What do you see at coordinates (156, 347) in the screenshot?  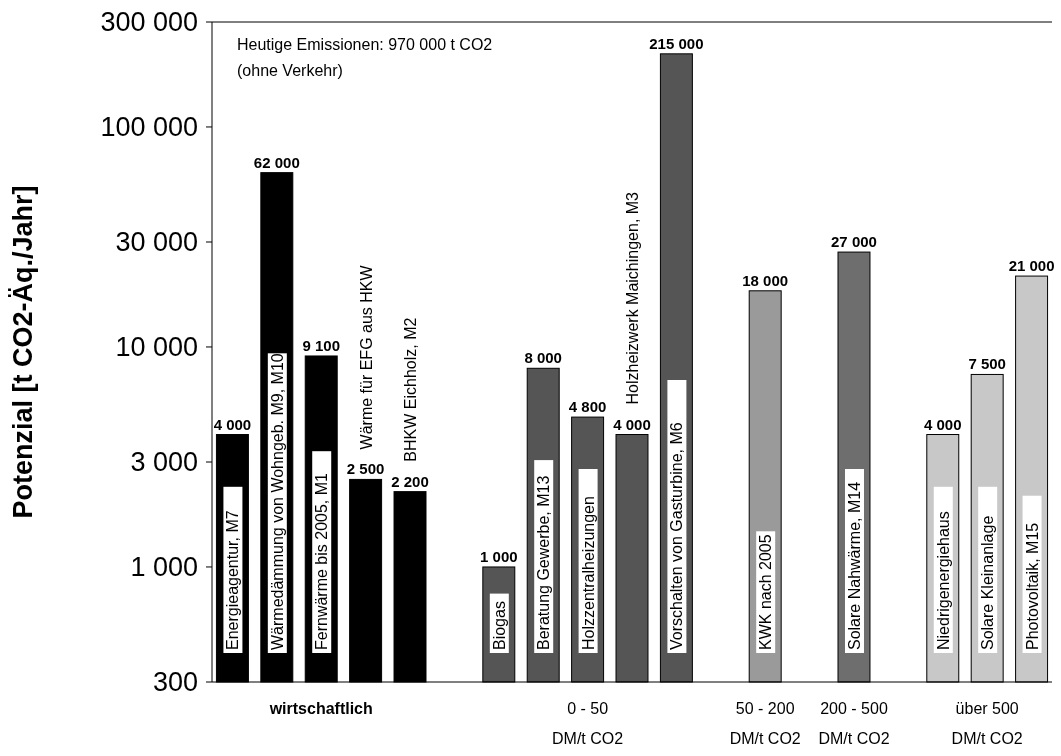 I see `y-tick-label: 10 000` at bounding box center [156, 347].